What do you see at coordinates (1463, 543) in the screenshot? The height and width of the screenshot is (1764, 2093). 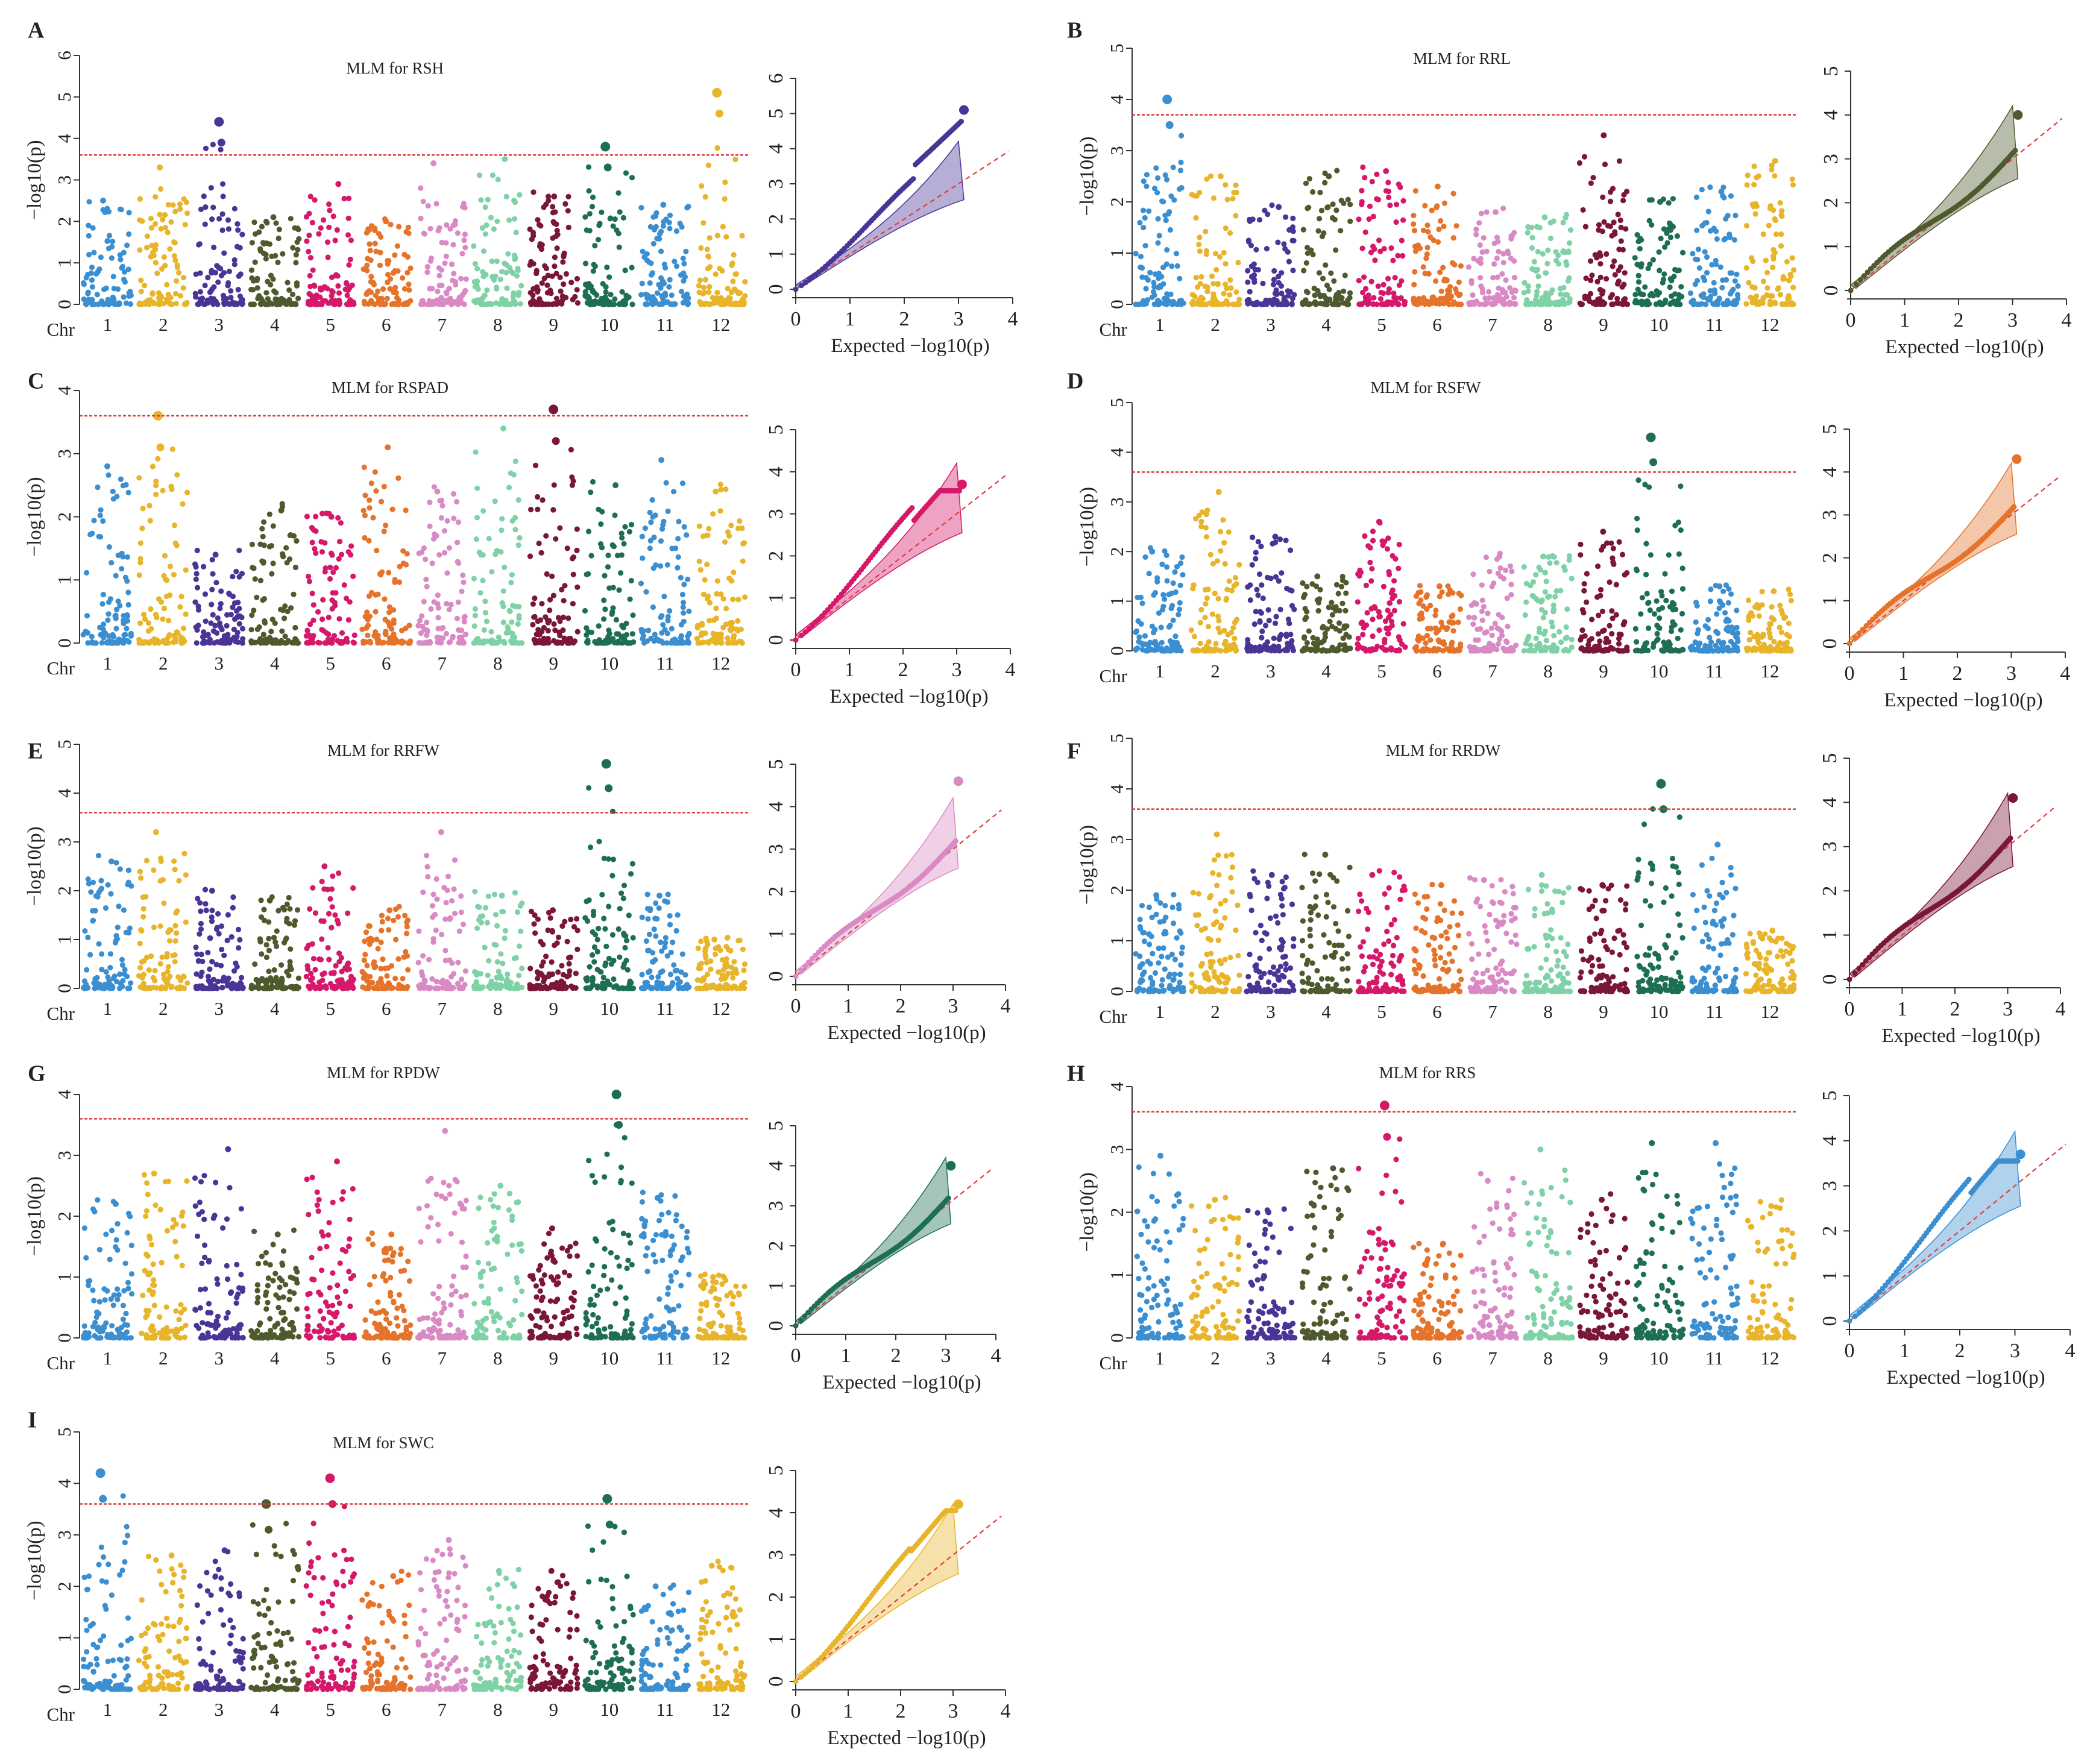 I see `snp-points` at bounding box center [1463, 543].